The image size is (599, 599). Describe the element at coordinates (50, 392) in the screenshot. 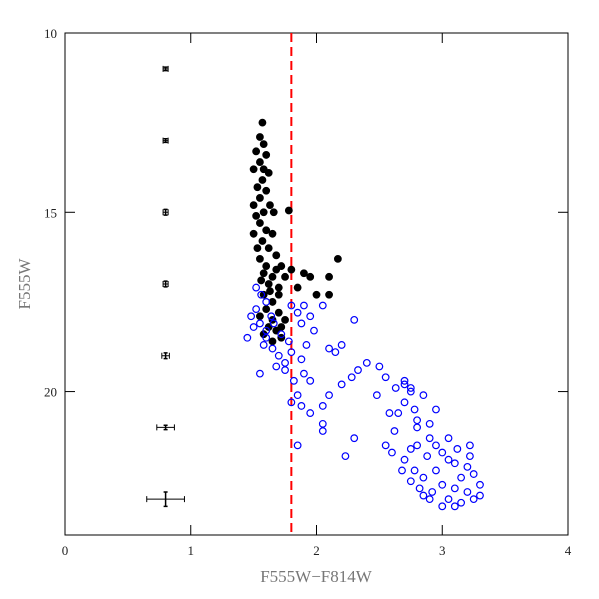

I see `y-tick-label: 20` at that location.